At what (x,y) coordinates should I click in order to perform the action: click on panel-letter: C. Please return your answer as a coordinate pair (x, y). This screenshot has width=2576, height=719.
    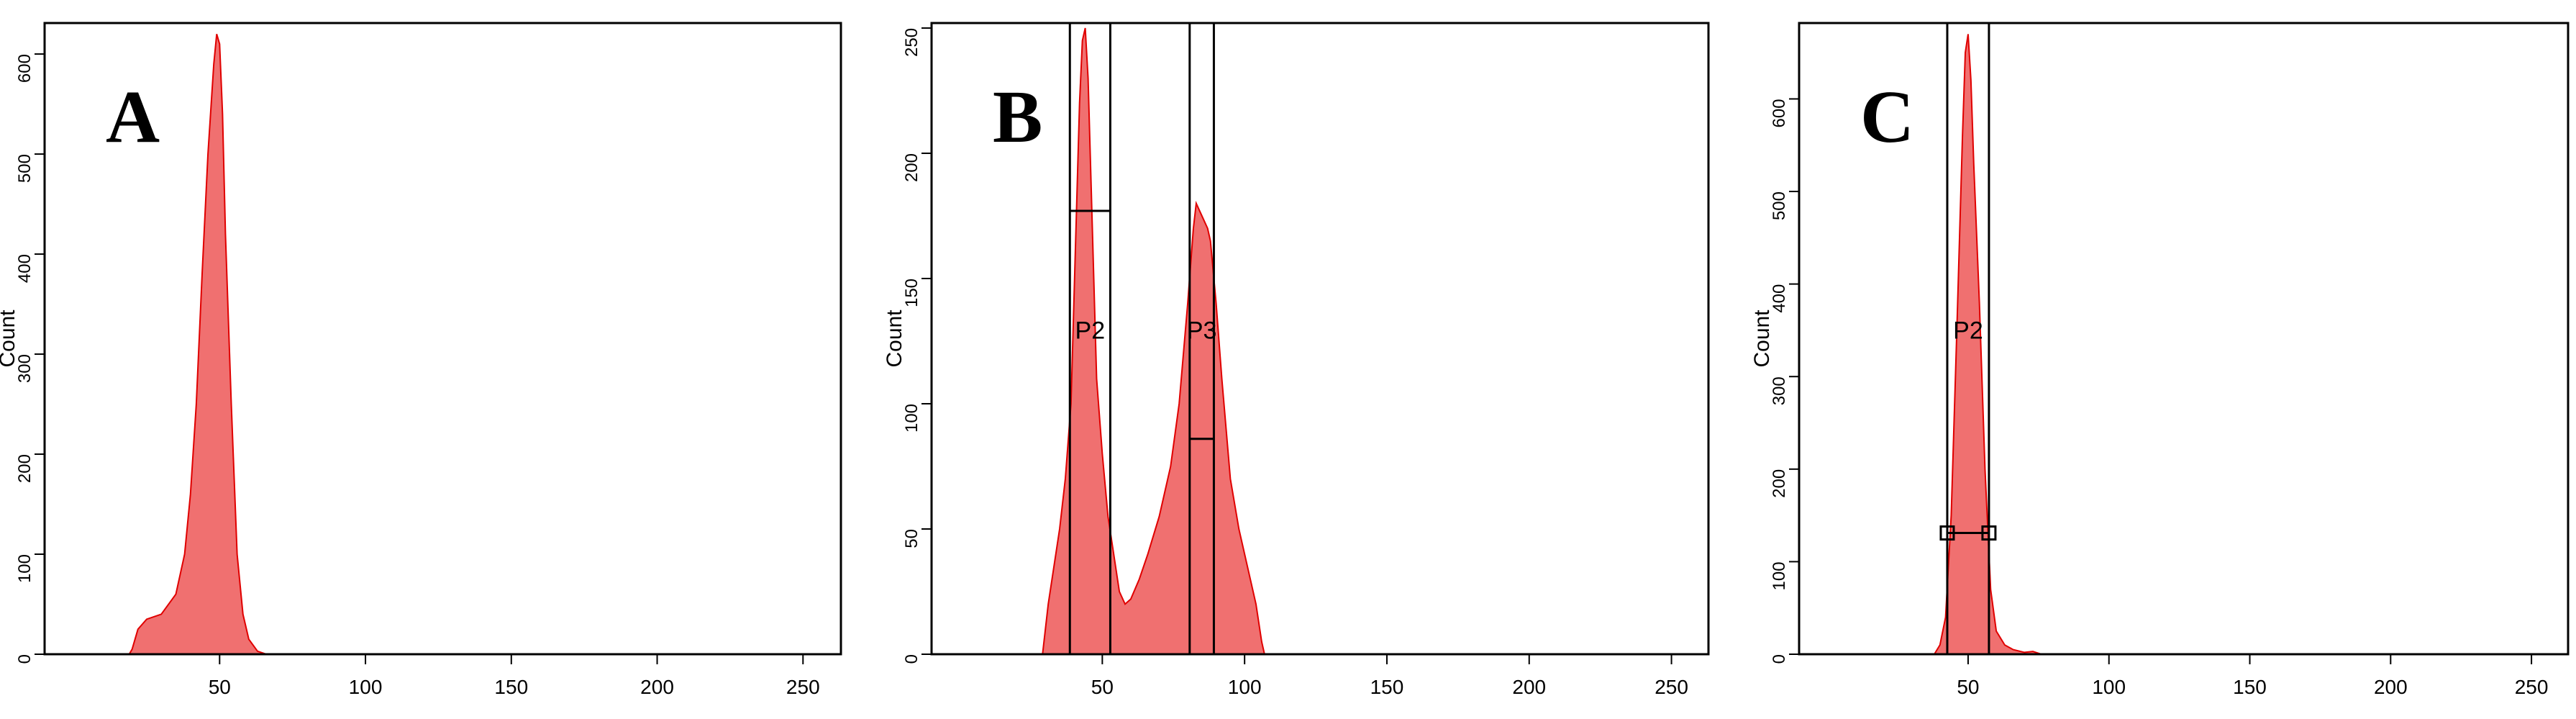
    Looking at the image, I should click on (1887, 117).